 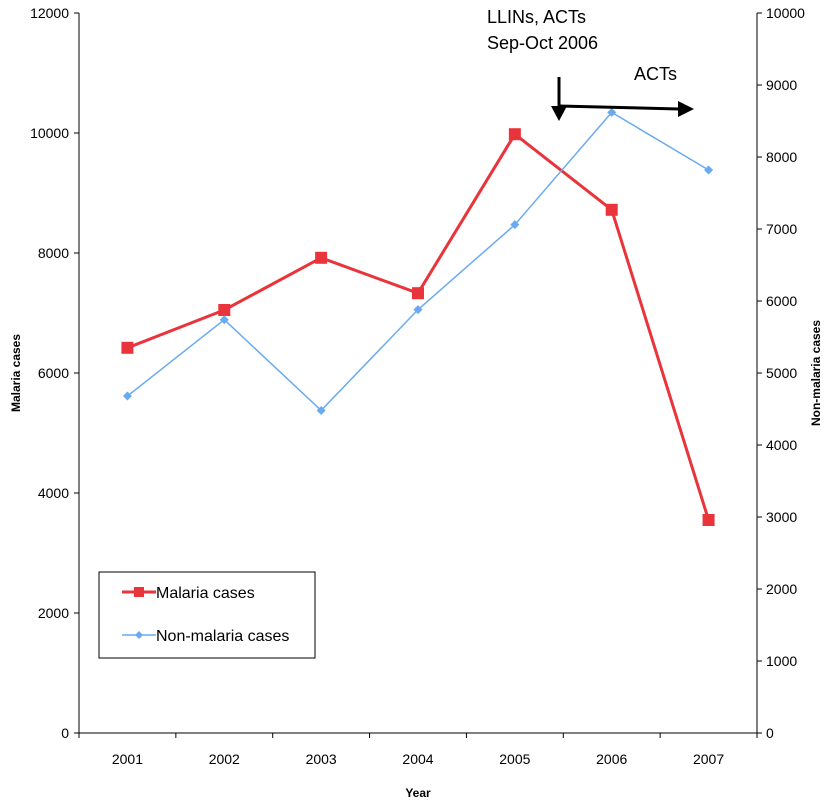 What do you see at coordinates (590, 64) in the screenshot?
I see `annotations: LLINs, ACTs Sep-Oct 2006 ACTs` at bounding box center [590, 64].